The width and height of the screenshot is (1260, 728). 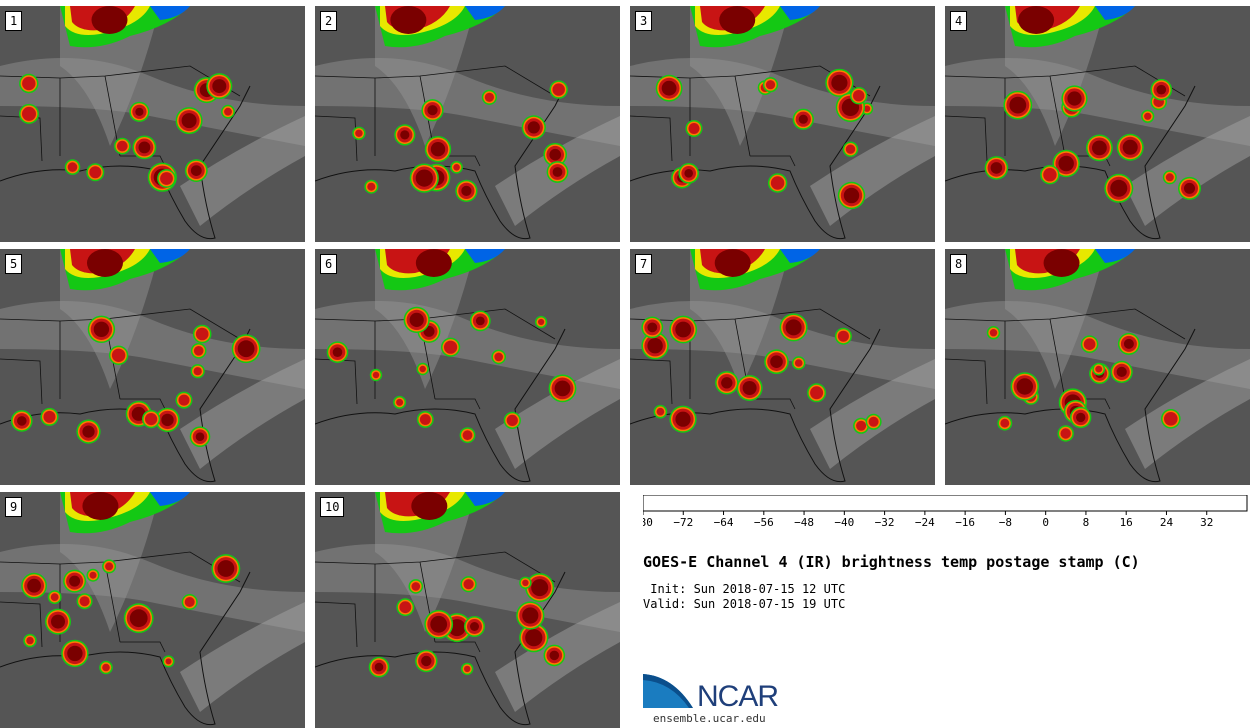 What do you see at coordinates (844, 522) in the screenshot?
I see `colorbar-tick-label: −40` at bounding box center [844, 522].